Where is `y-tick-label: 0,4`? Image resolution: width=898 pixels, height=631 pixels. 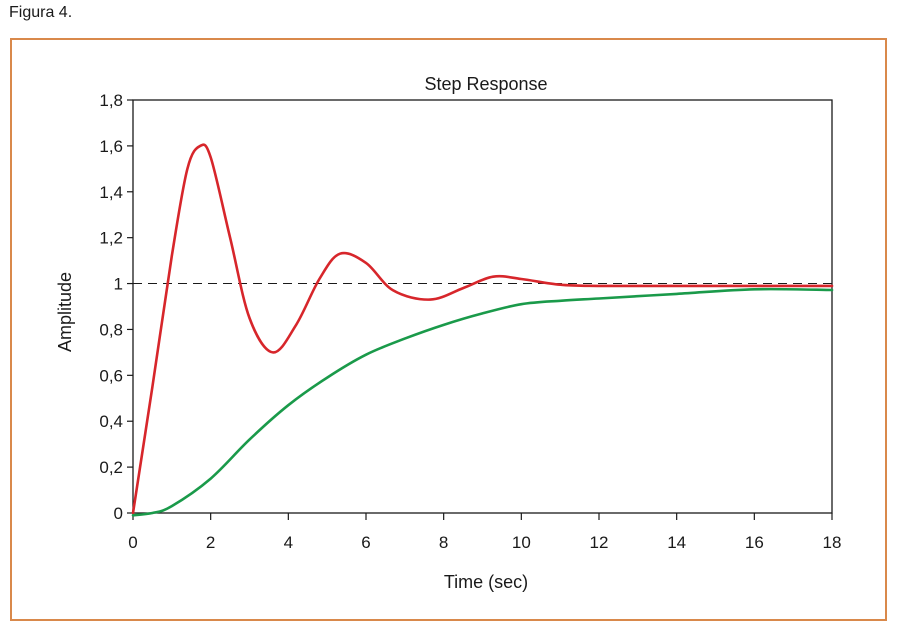
y-tick-label: 0,4 is located at coordinates (111, 421).